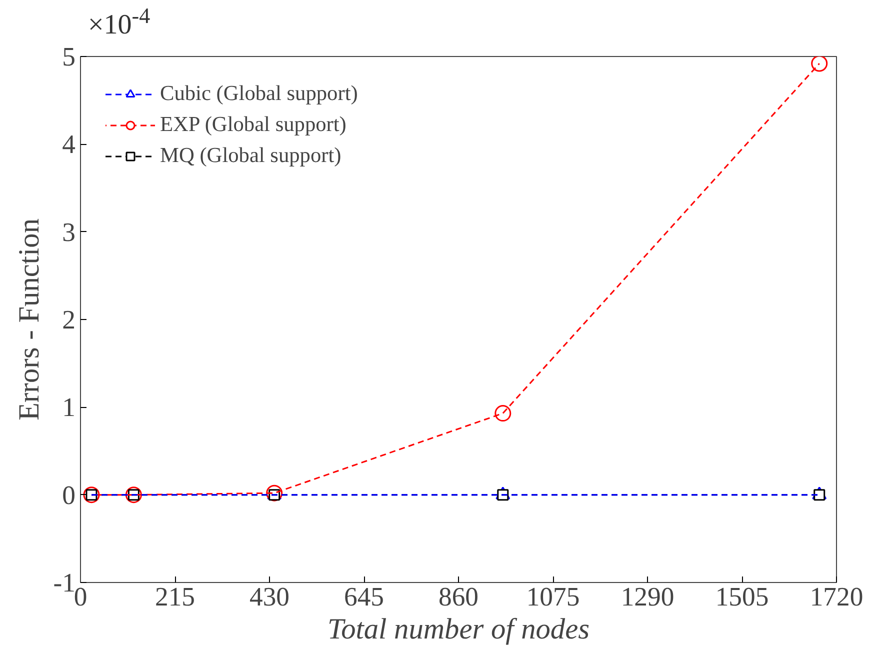 The height and width of the screenshot is (661, 874). I want to click on y-tick-label: 0, so click(69, 495).